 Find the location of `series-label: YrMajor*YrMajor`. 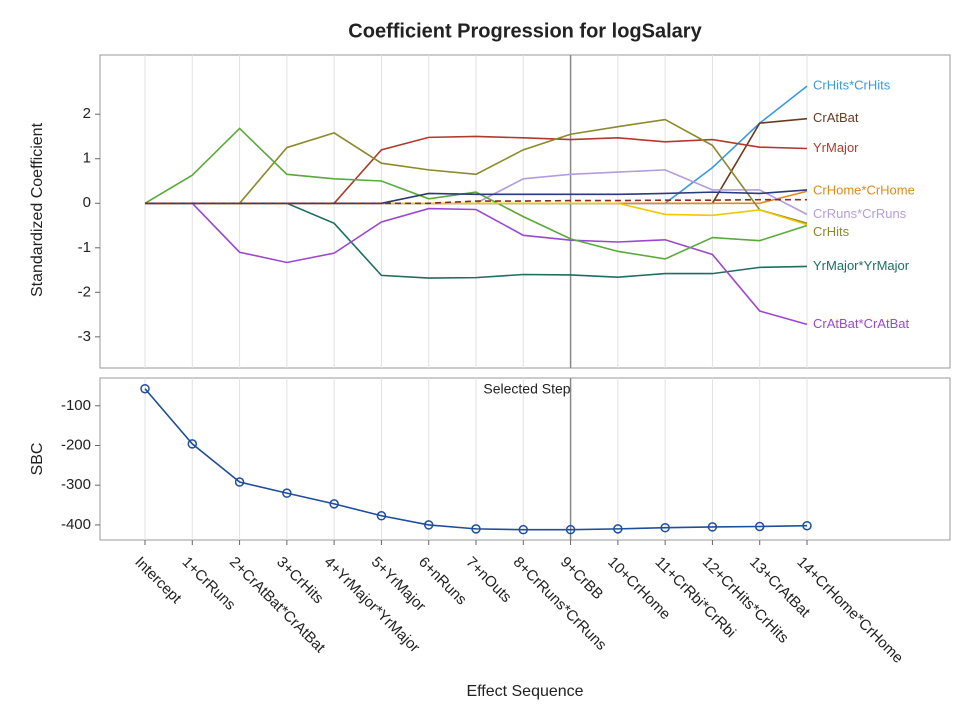

series-label: YrMajor*YrMajor is located at coordinates (861, 265).